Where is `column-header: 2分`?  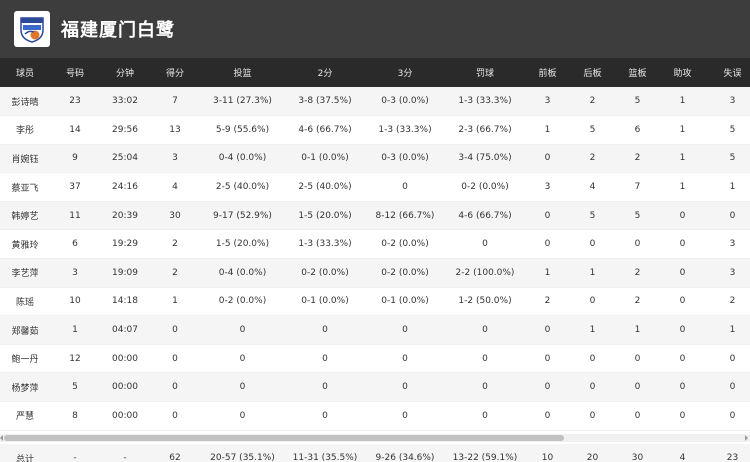 column-header: 2分 is located at coordinates (325, 74).